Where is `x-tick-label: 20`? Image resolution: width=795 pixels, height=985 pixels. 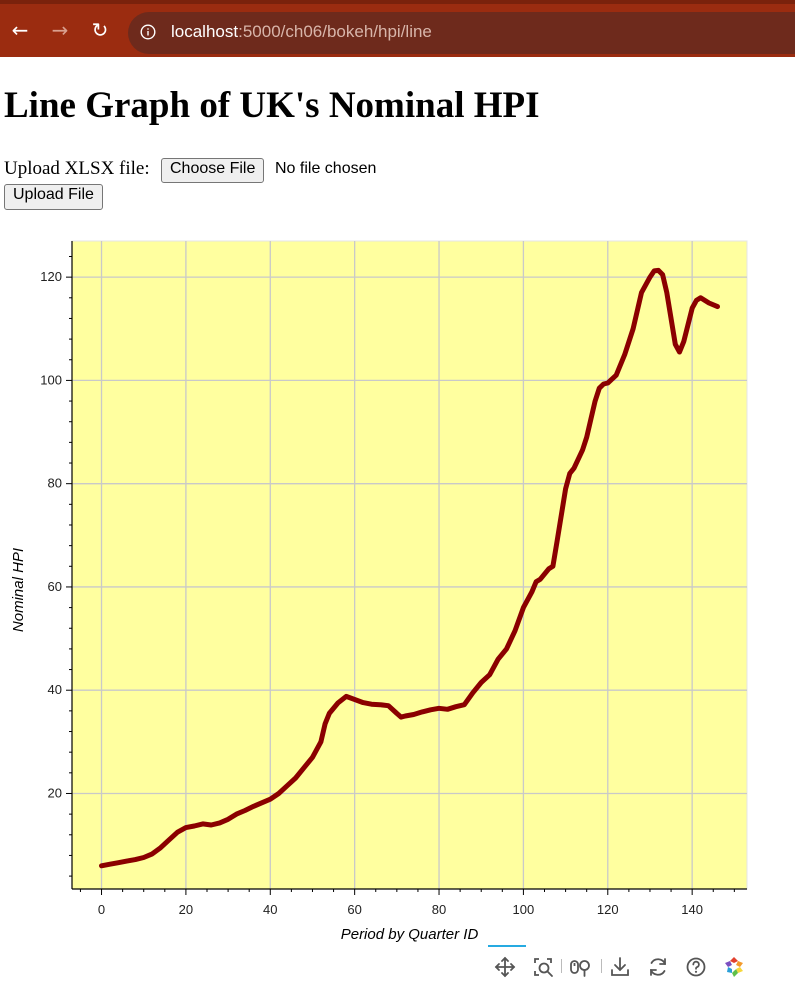 x-tick-label: 20 is located at coordinates (186, 909).